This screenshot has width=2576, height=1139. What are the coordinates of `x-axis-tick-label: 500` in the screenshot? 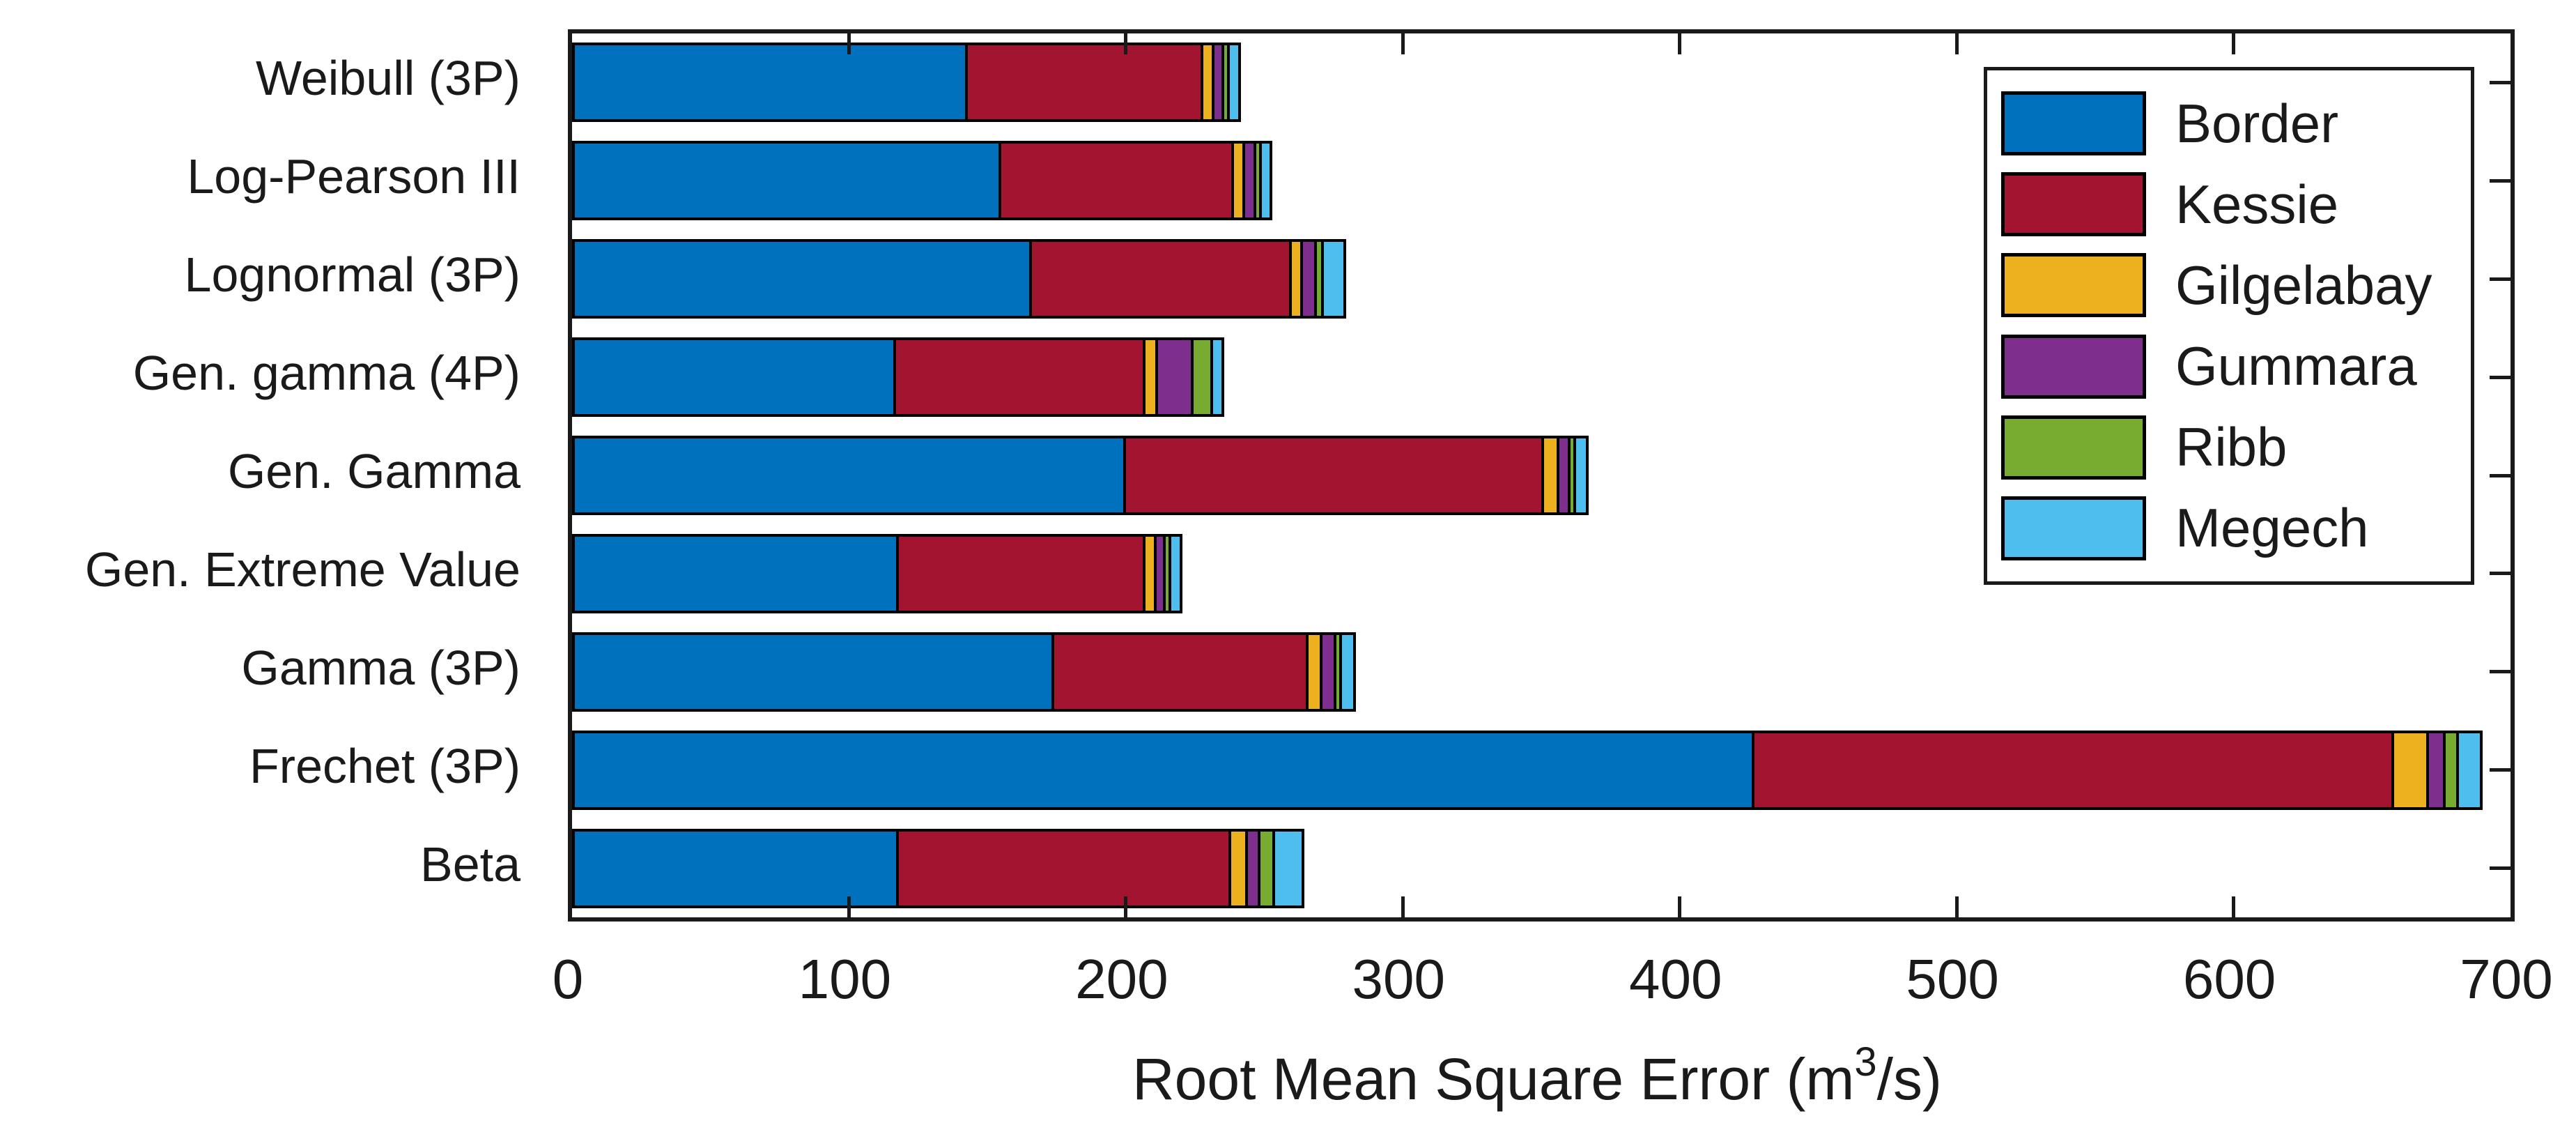 It's located at (1952, 979).